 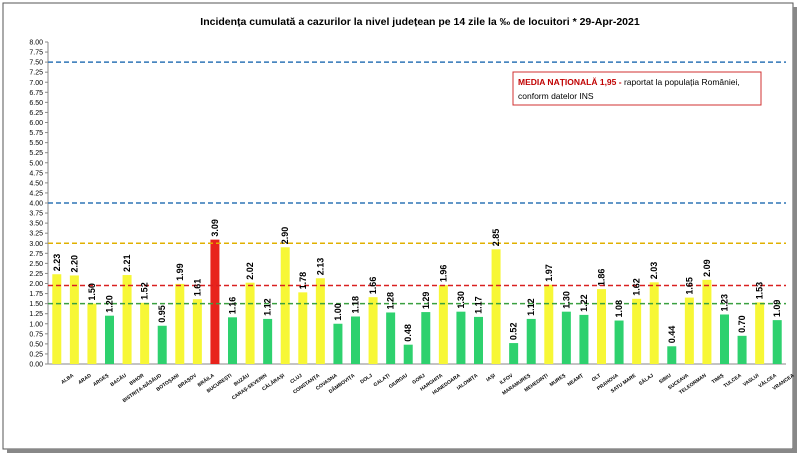 What do you see at coordinates (250, 271) in the screenshot?
I see `value-label: 2.02` at bounding box center [250, 271].